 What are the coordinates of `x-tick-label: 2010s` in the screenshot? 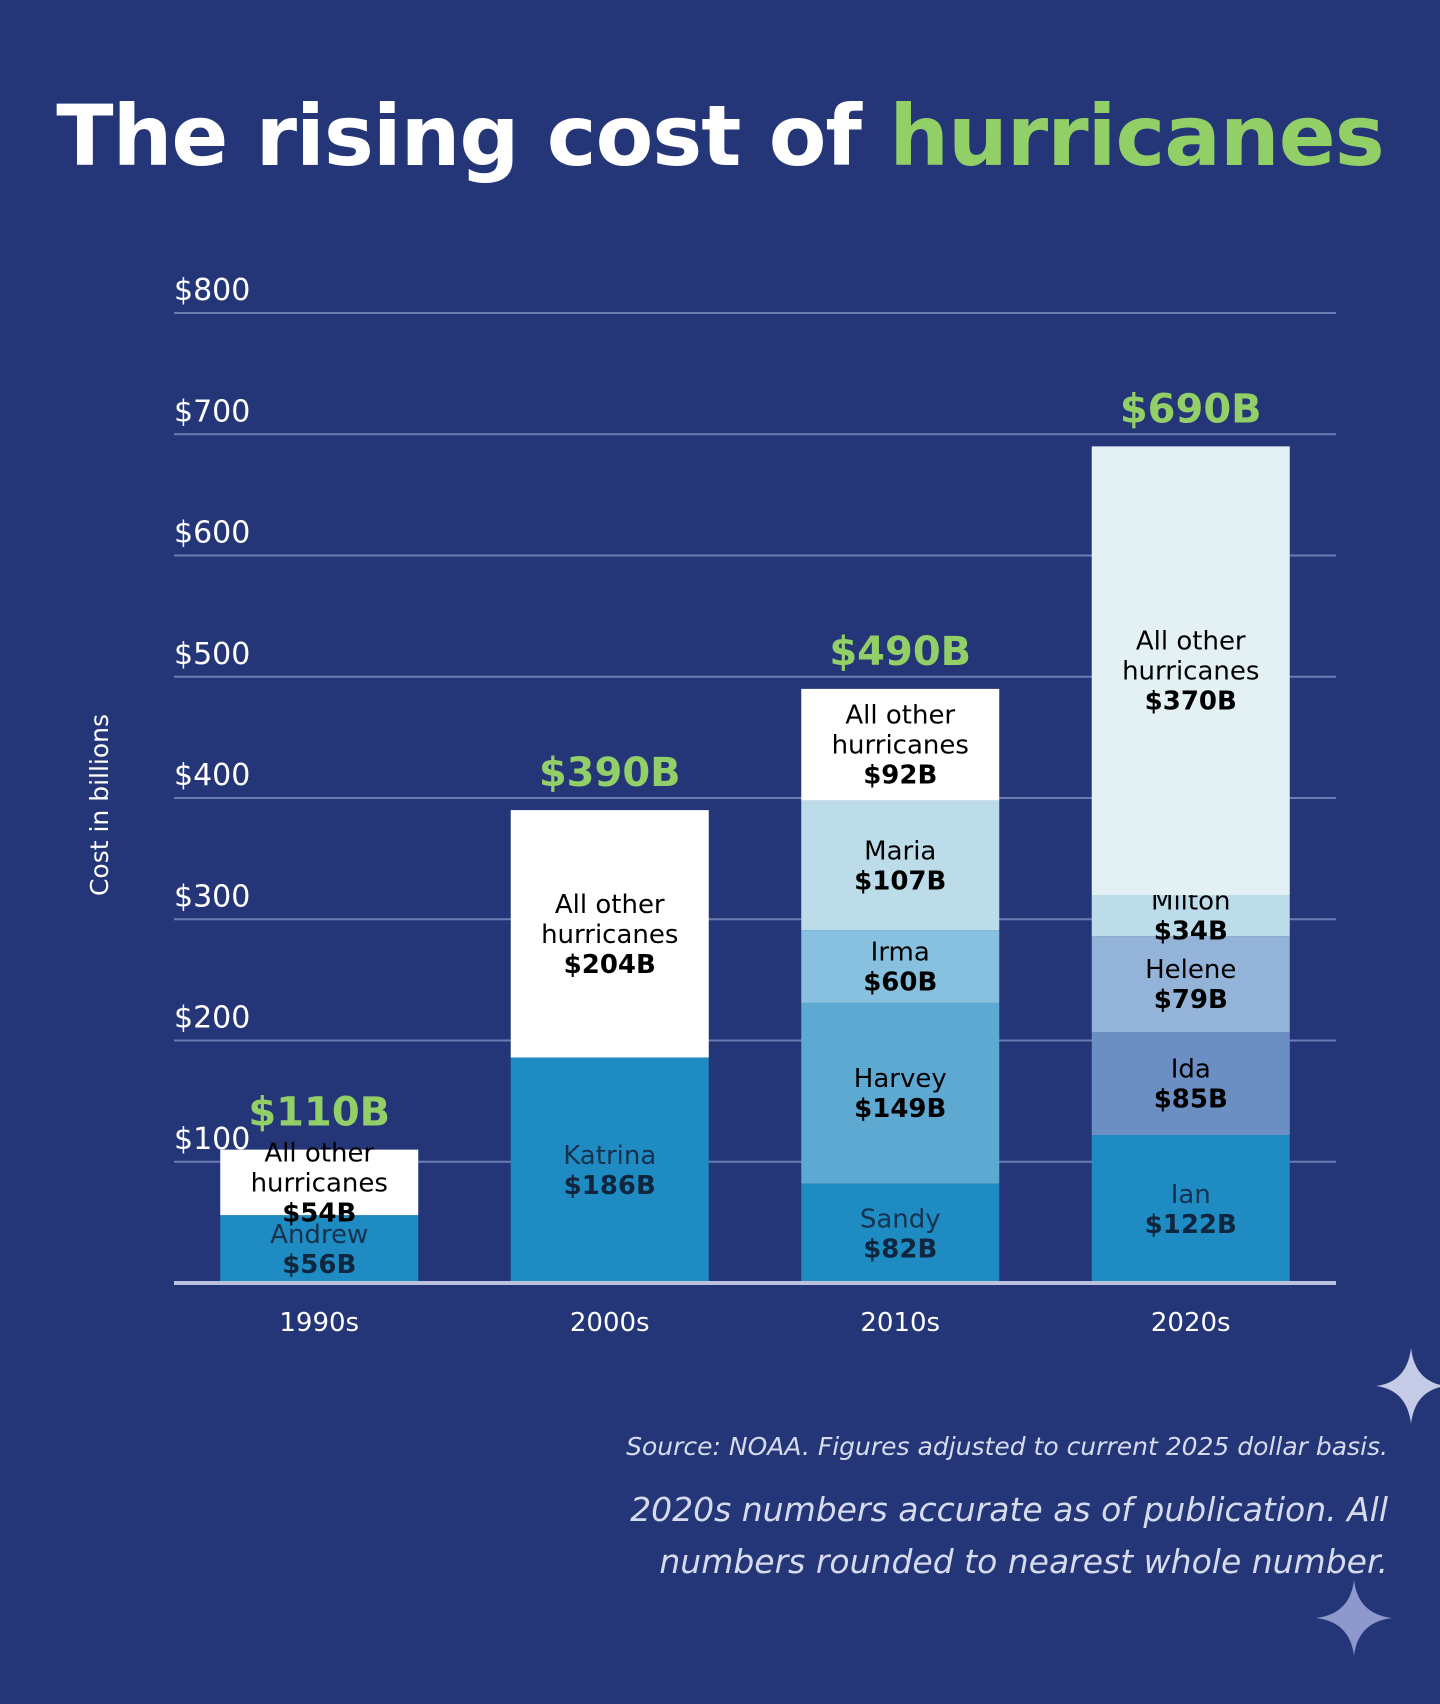 It's located at (900, 1323).